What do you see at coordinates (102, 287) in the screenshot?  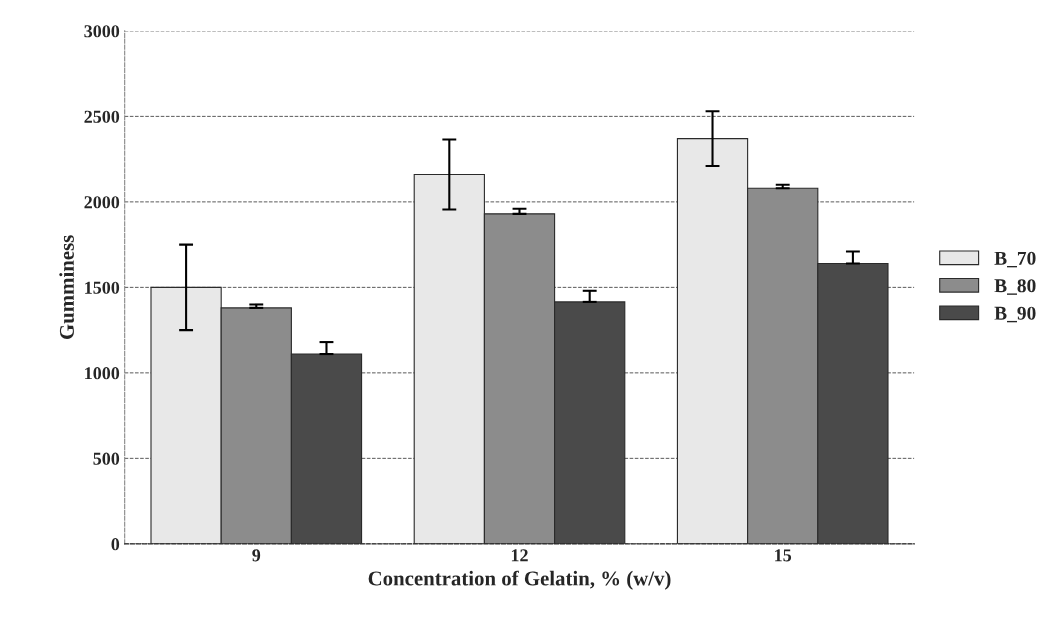 I see `y-tick-label: 1500` at bounding box center [102, 287].